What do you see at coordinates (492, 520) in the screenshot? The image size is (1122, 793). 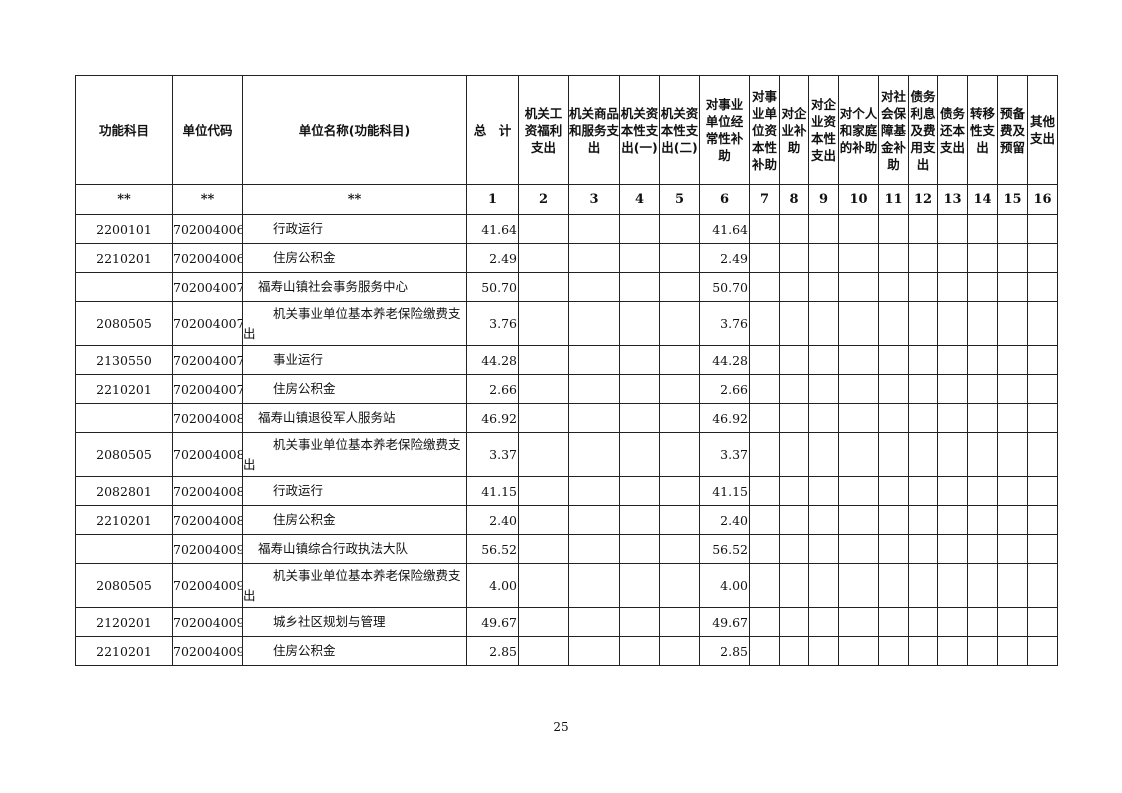 I see `total-cell: 2.40` at bounding box center [492, 520].